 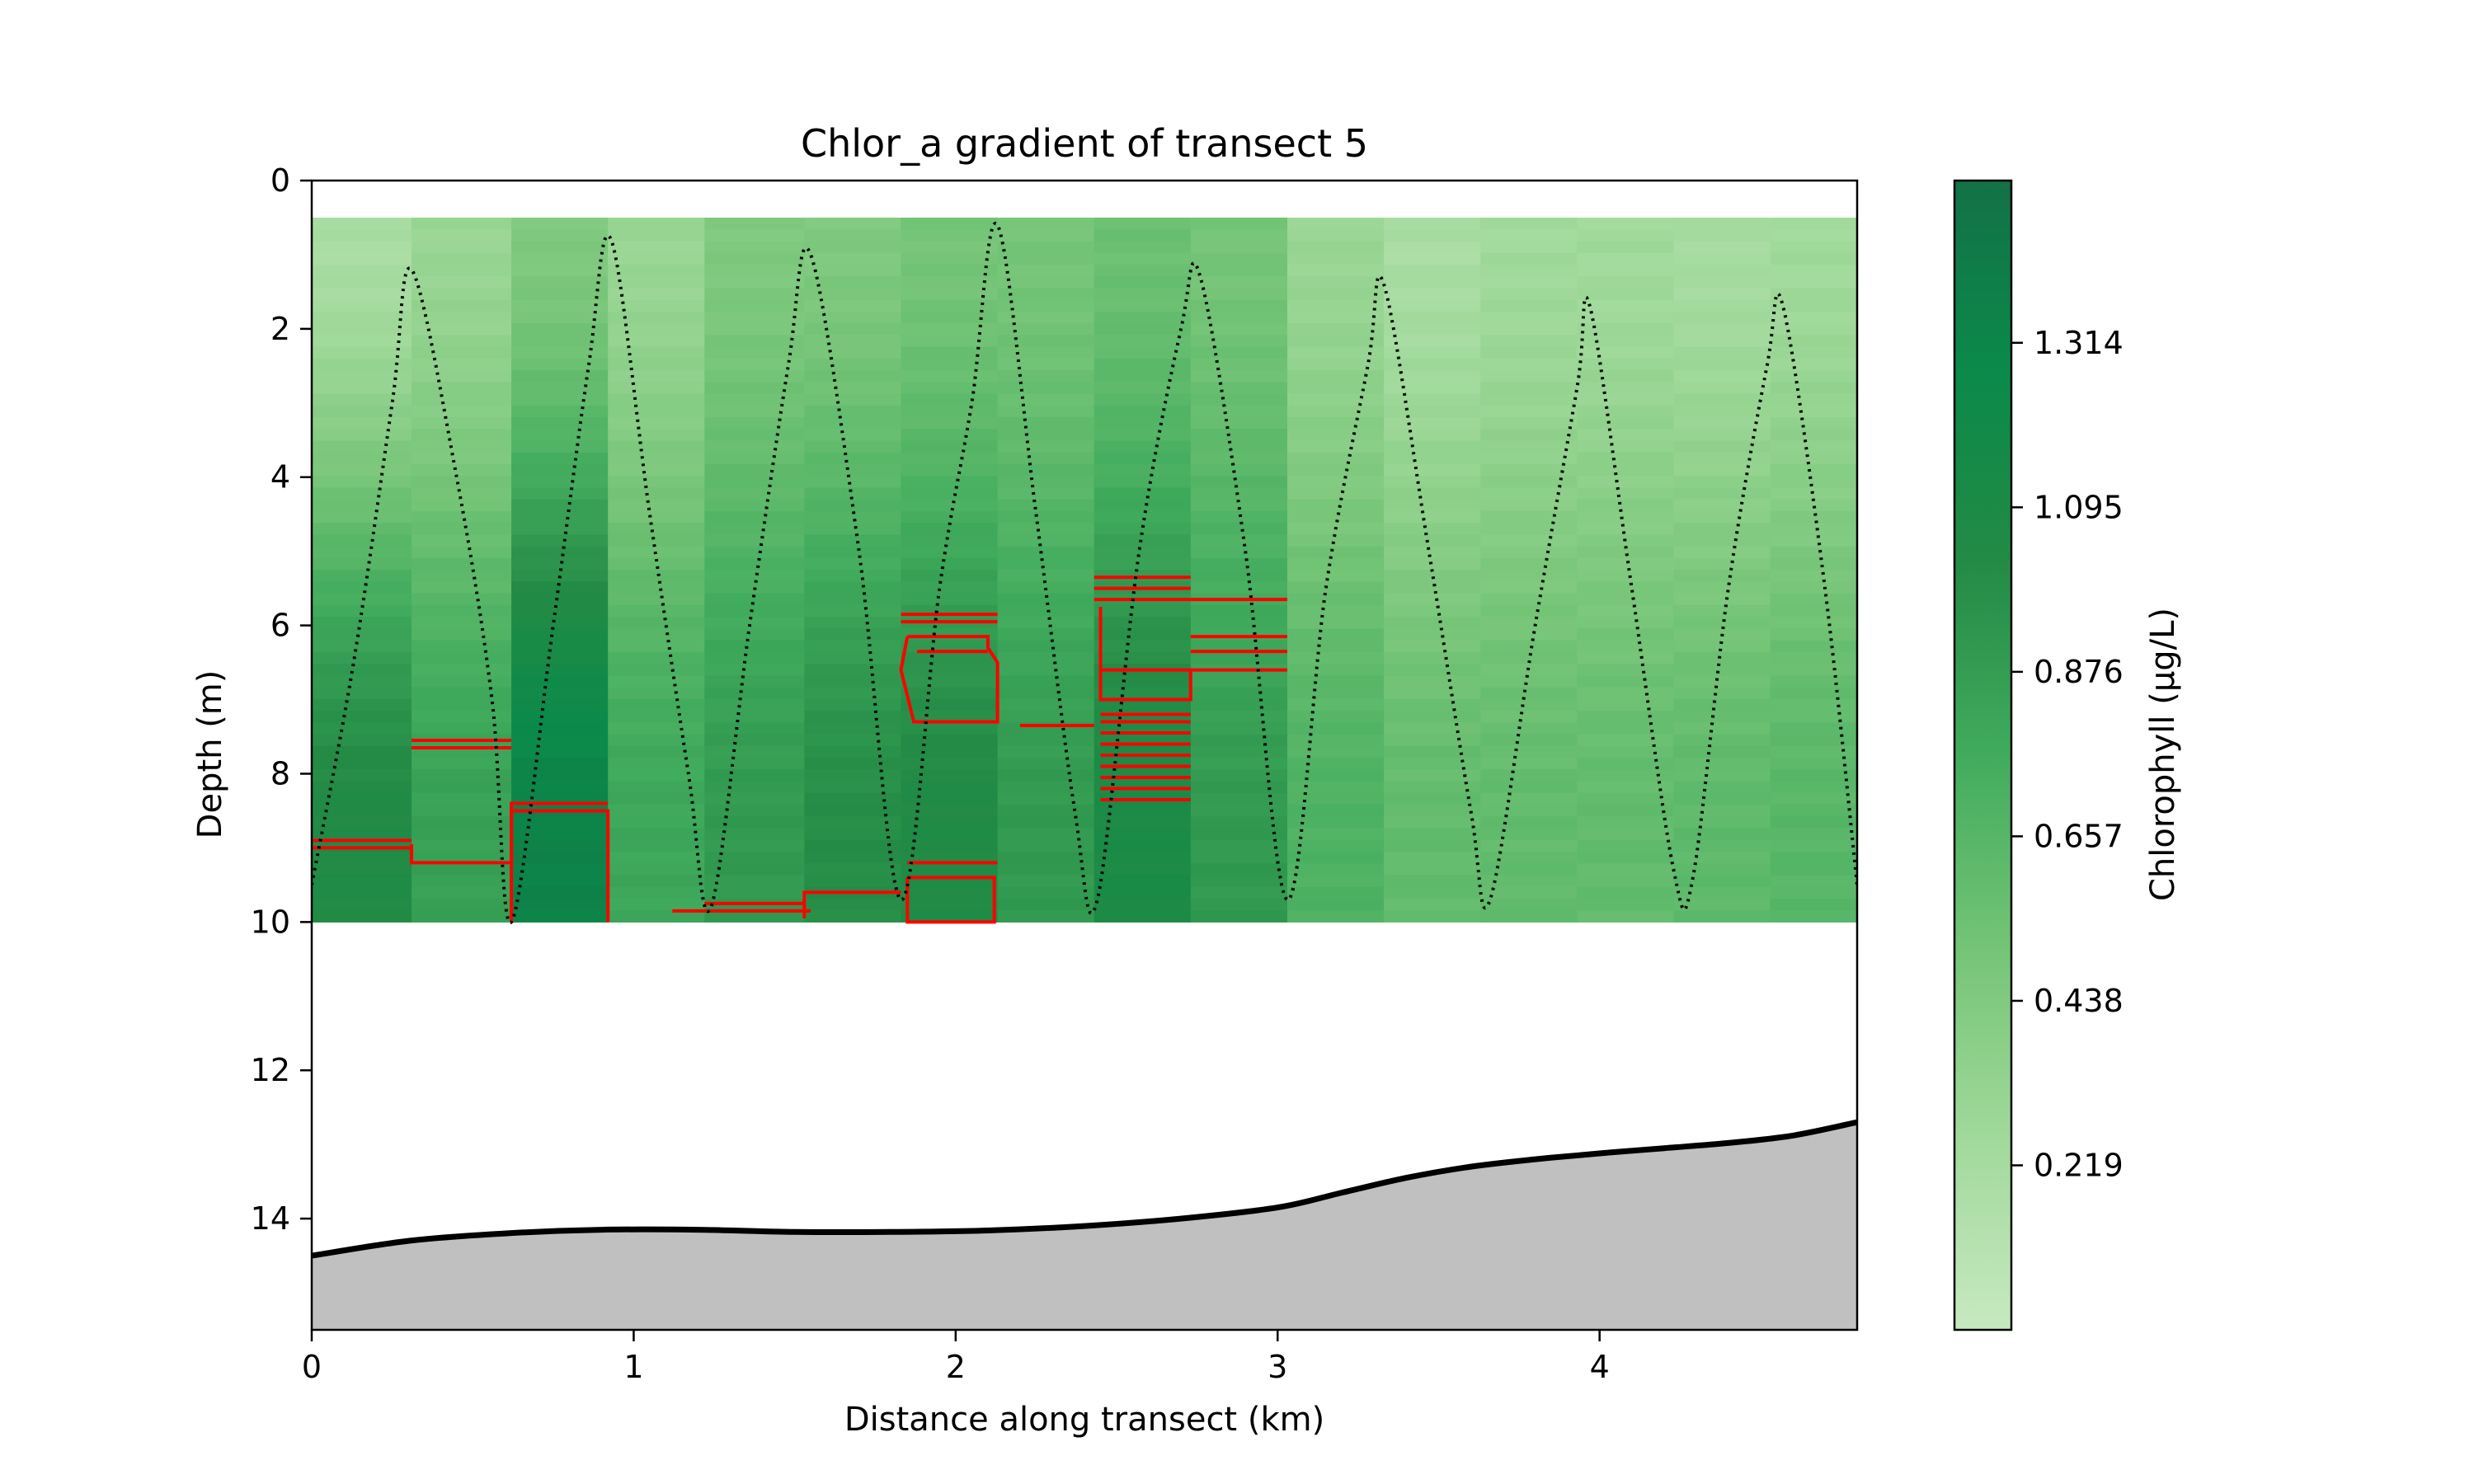 I want to click on field-column, so click(x=1529, y=570).